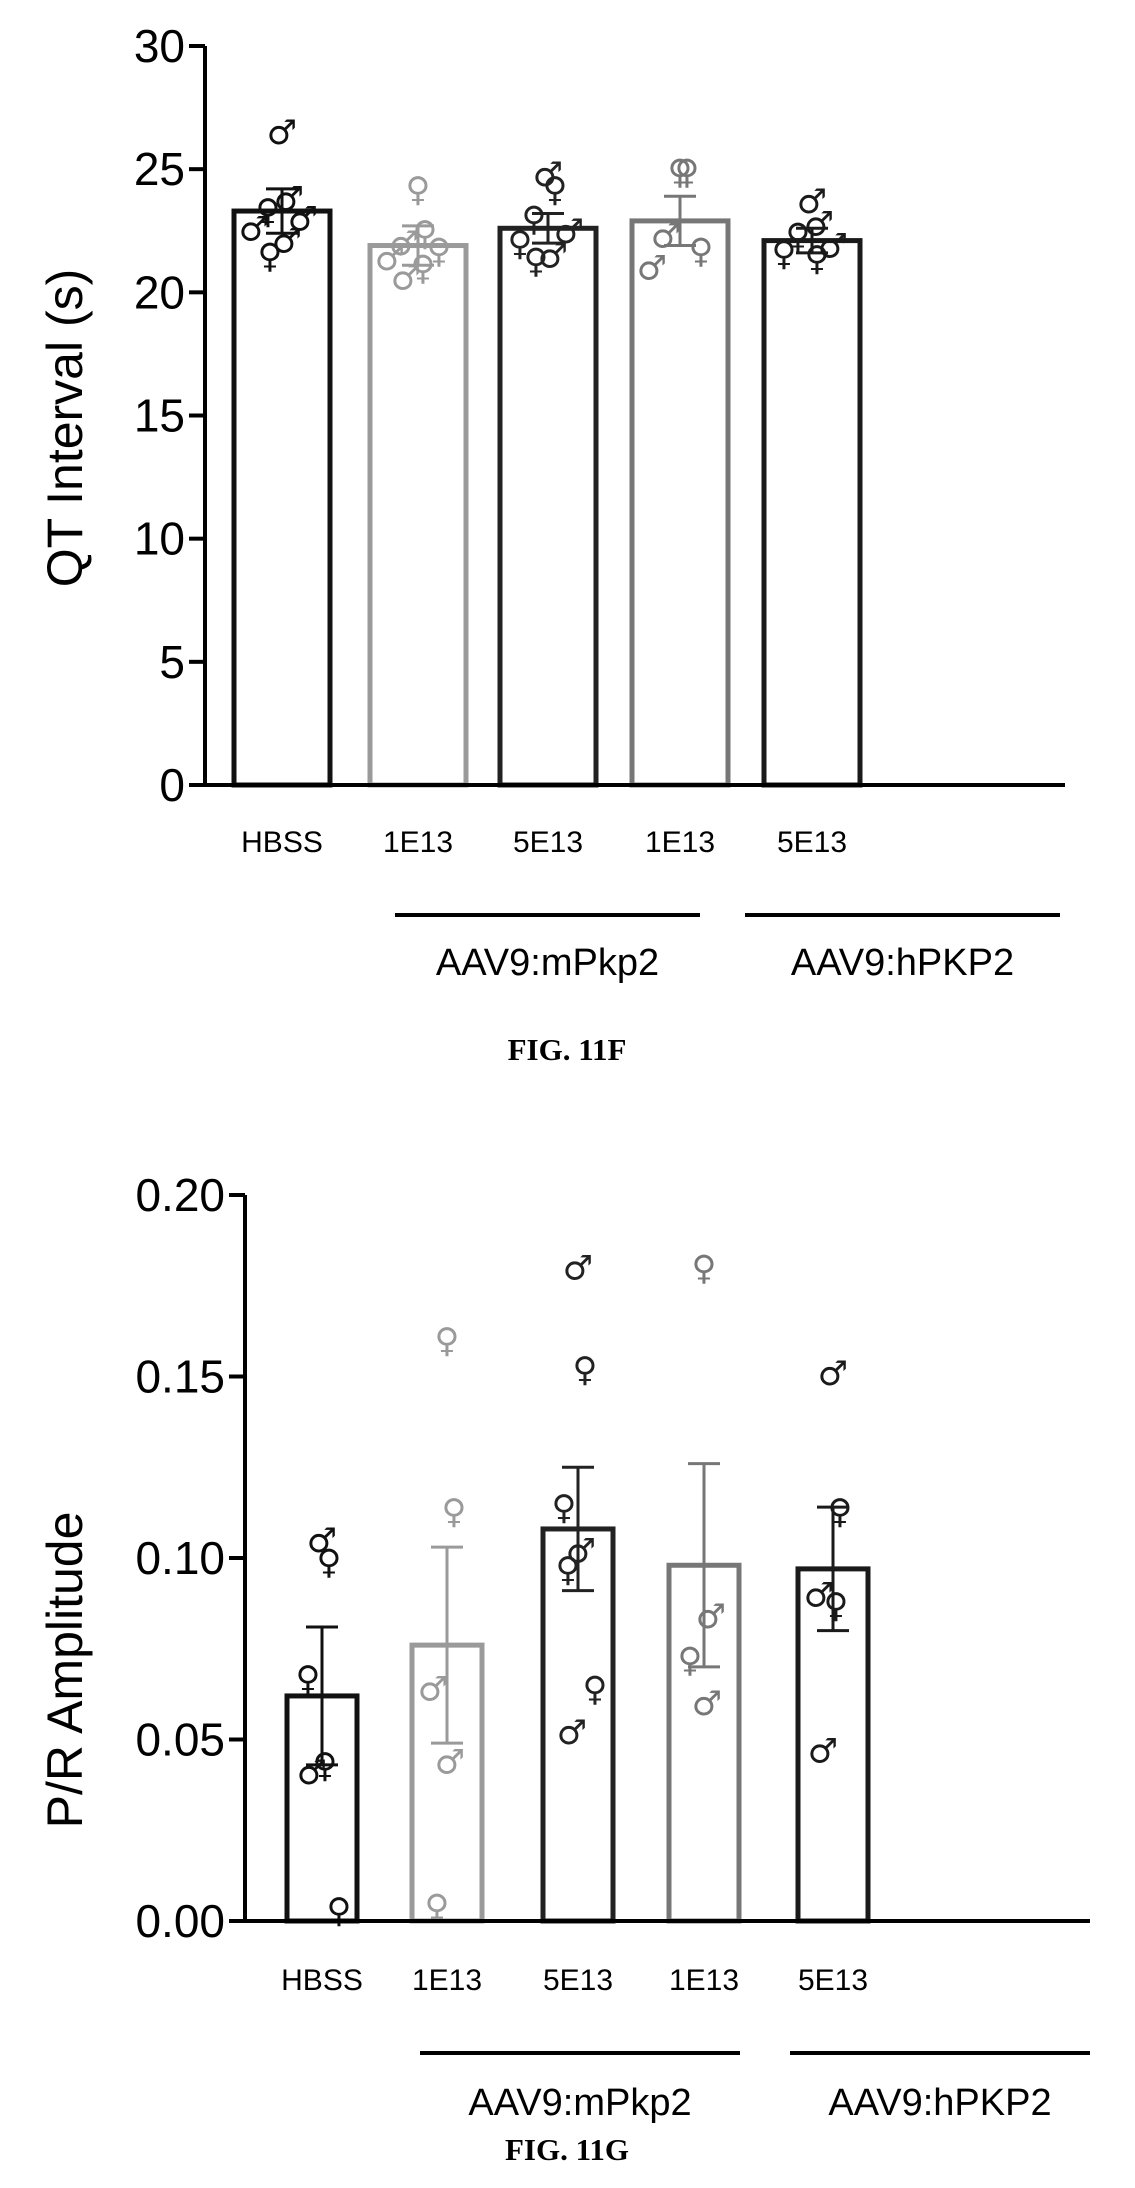 Image resolution: width=1135 pixels, height=2188 pixels. I want to click on y-tick-label: 0.20, so click(180, 1195).